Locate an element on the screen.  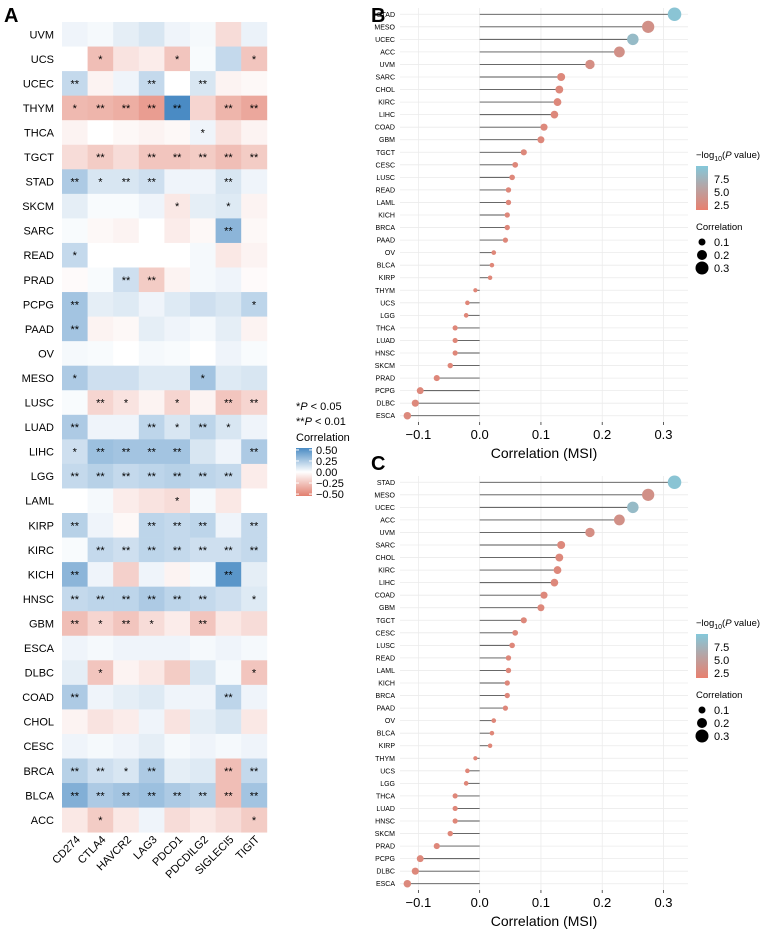
category-label: KIRP is located at coordinates (387, 746).